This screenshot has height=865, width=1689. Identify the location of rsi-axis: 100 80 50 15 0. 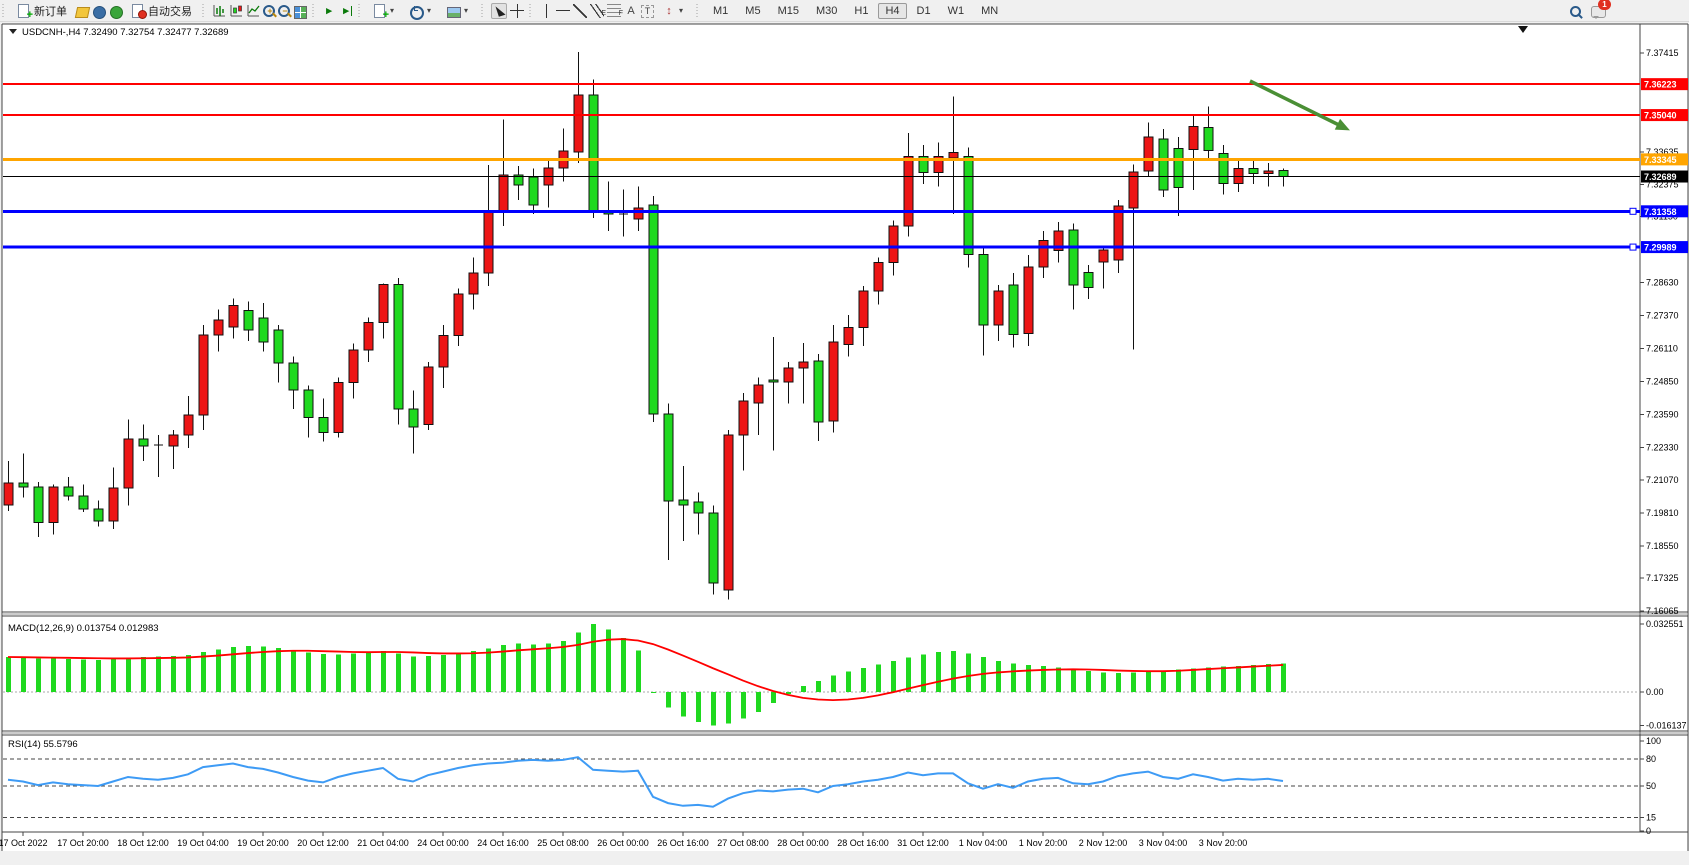
(1650, 786).